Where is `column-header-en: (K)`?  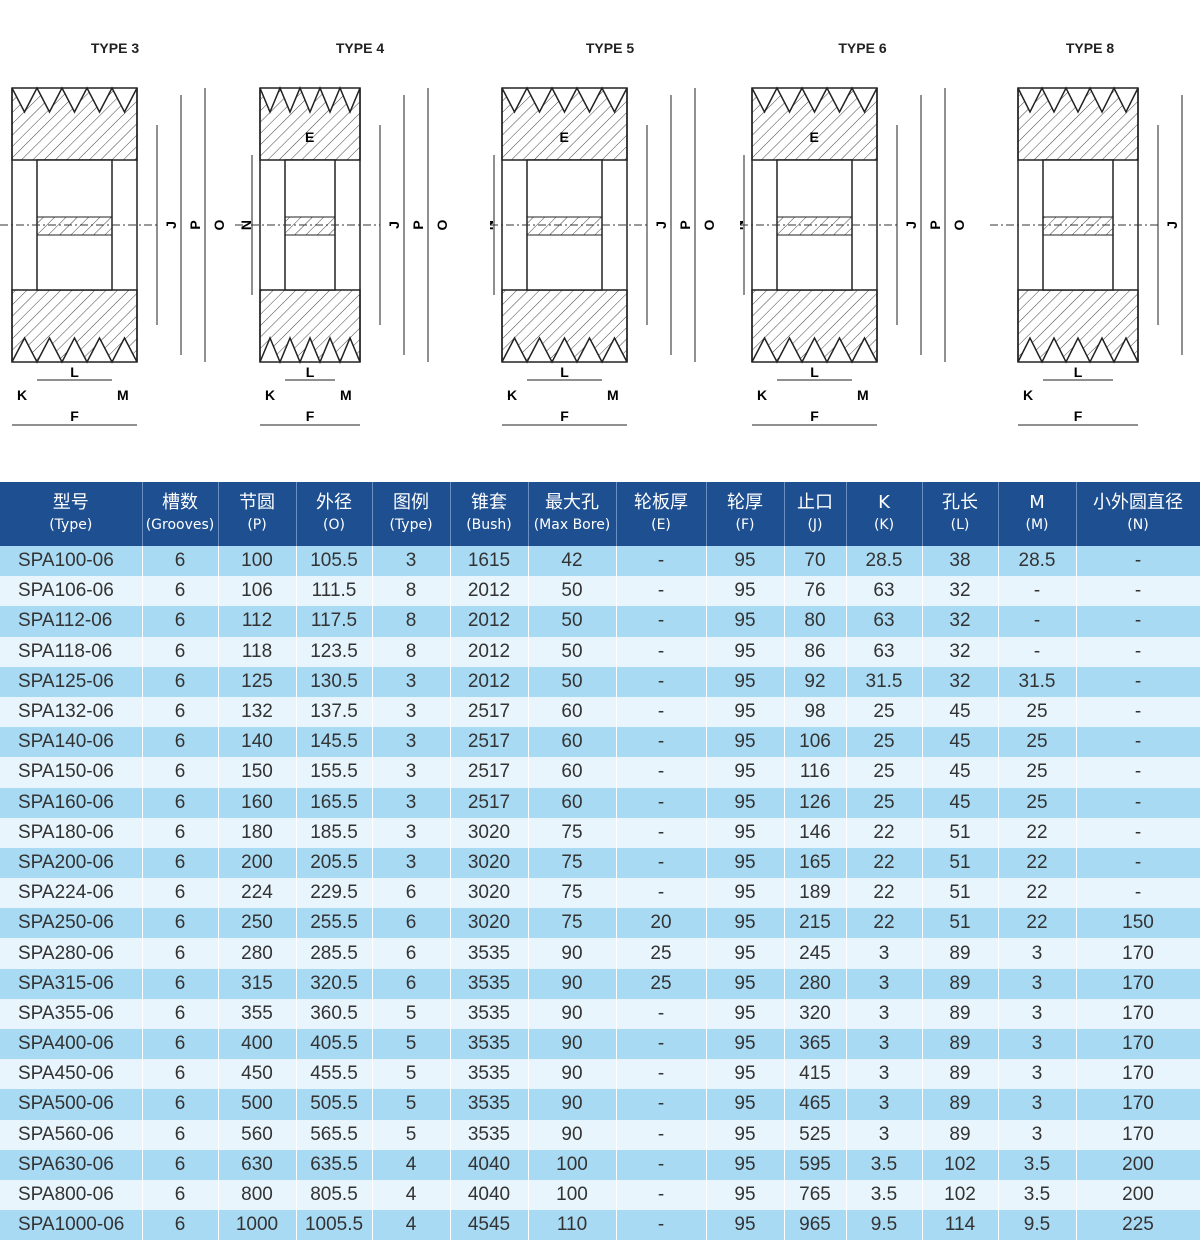 column-header-en: (K) is located at coordinates (884, 525).